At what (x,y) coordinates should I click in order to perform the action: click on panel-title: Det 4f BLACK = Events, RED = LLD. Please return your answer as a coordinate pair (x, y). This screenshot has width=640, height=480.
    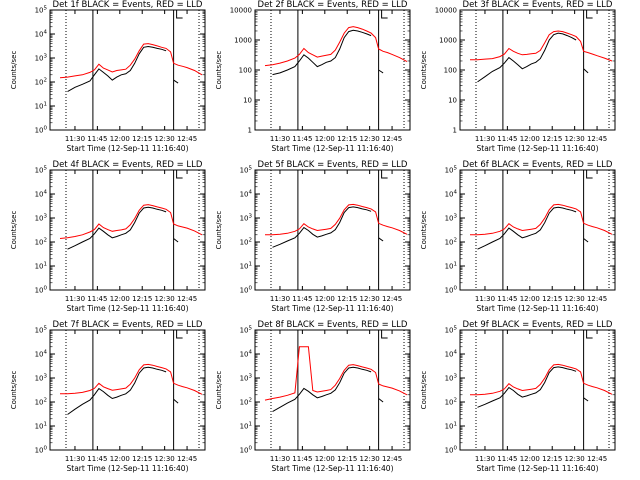
    Looking at the image, I should click on (128, 165).